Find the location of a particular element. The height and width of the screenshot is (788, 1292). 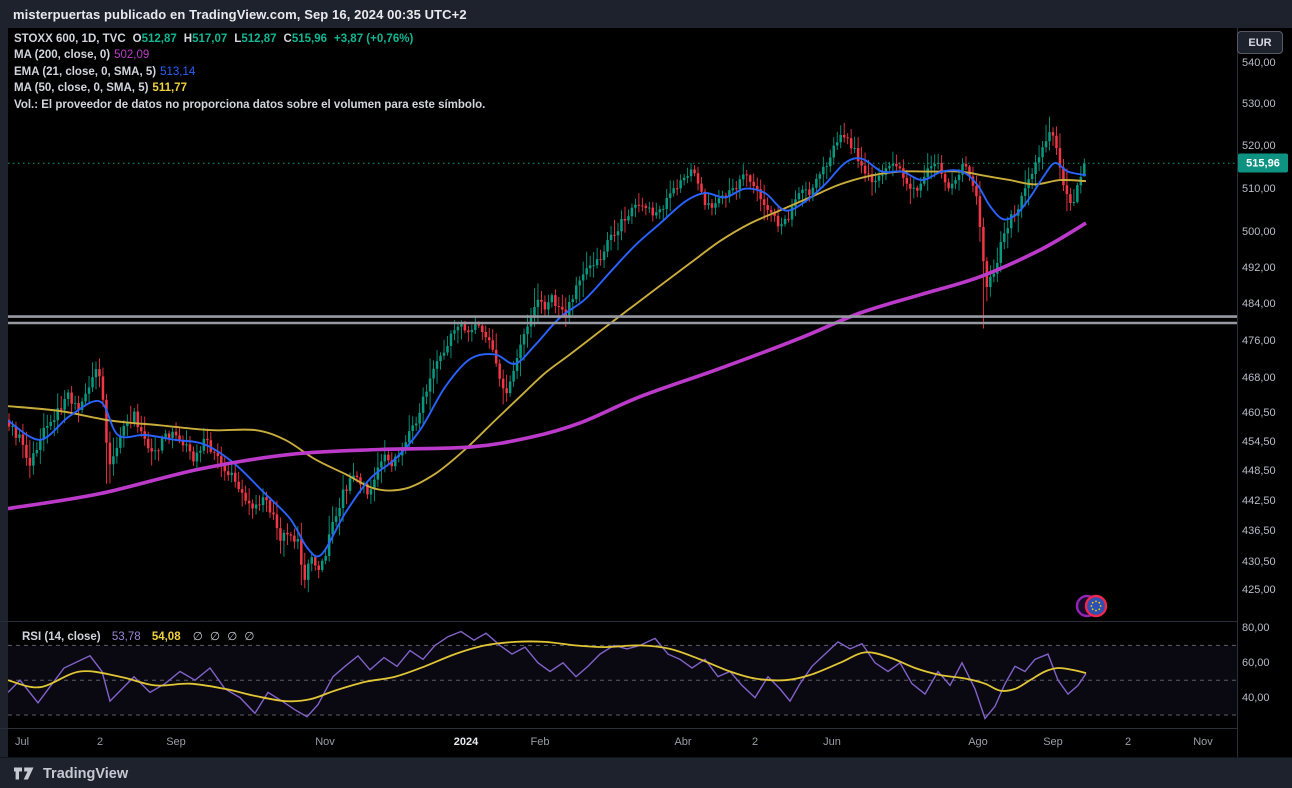

economic-event-marker is located at coordinates (1091, 606).